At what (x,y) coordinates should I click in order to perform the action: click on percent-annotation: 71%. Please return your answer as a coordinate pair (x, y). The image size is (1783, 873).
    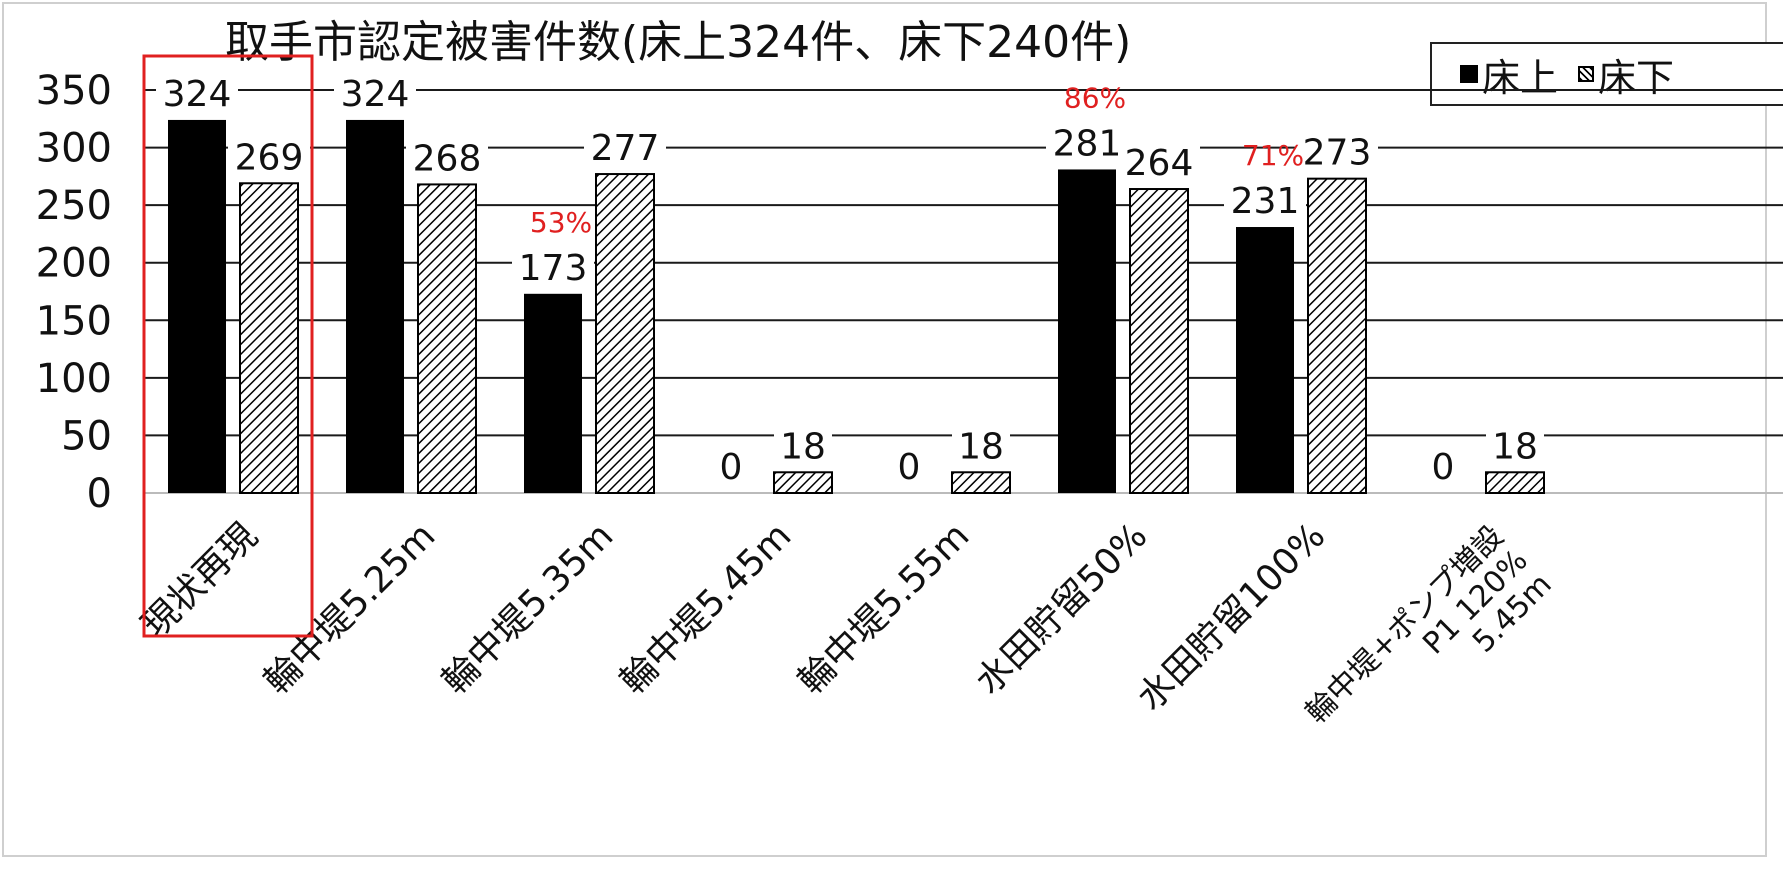
    Looking at the image, I should click on (1273, 155).